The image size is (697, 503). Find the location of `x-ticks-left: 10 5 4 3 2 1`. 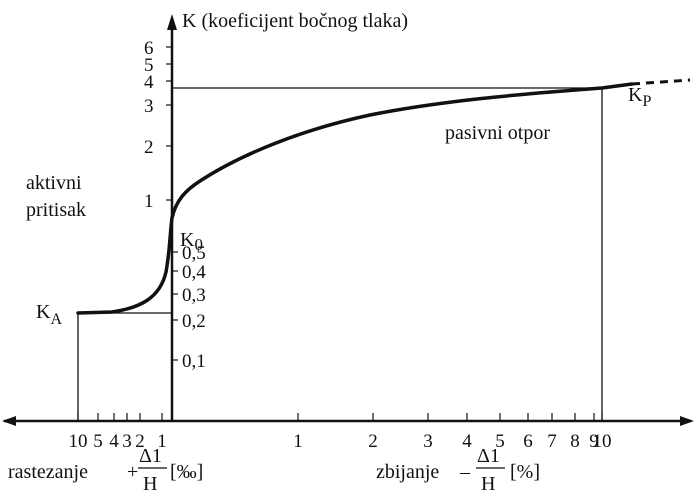

x-ticks-left: 10 5 4 3 2 1 is located at coordinates (118, 432).